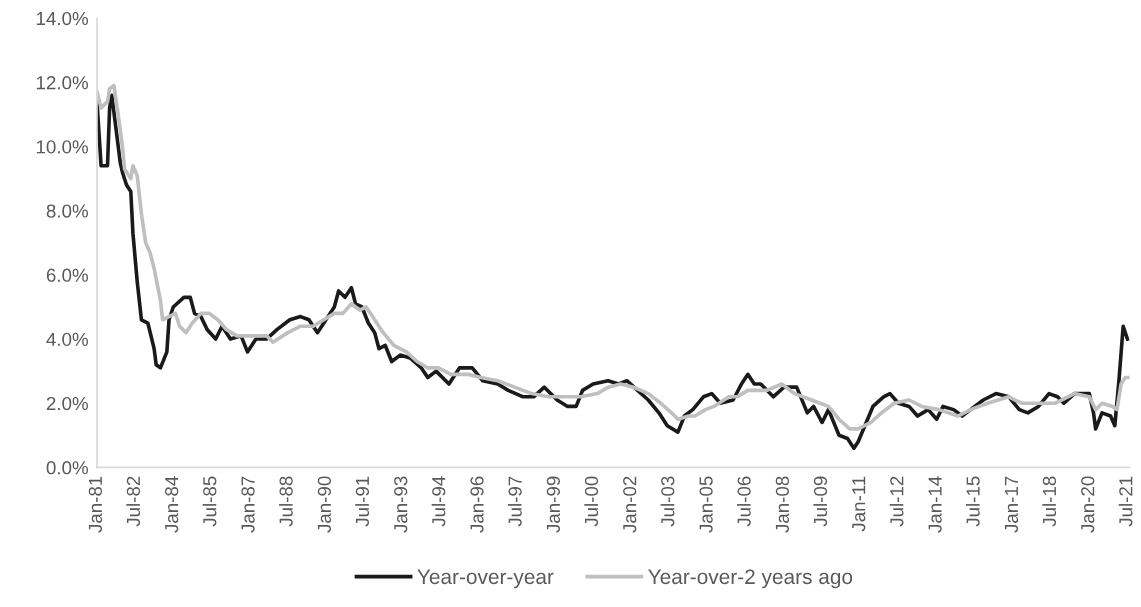  Describe the element at coordinates (209, 501) in the screenshot. I see `x-tick-label: Jul-85` at that location.